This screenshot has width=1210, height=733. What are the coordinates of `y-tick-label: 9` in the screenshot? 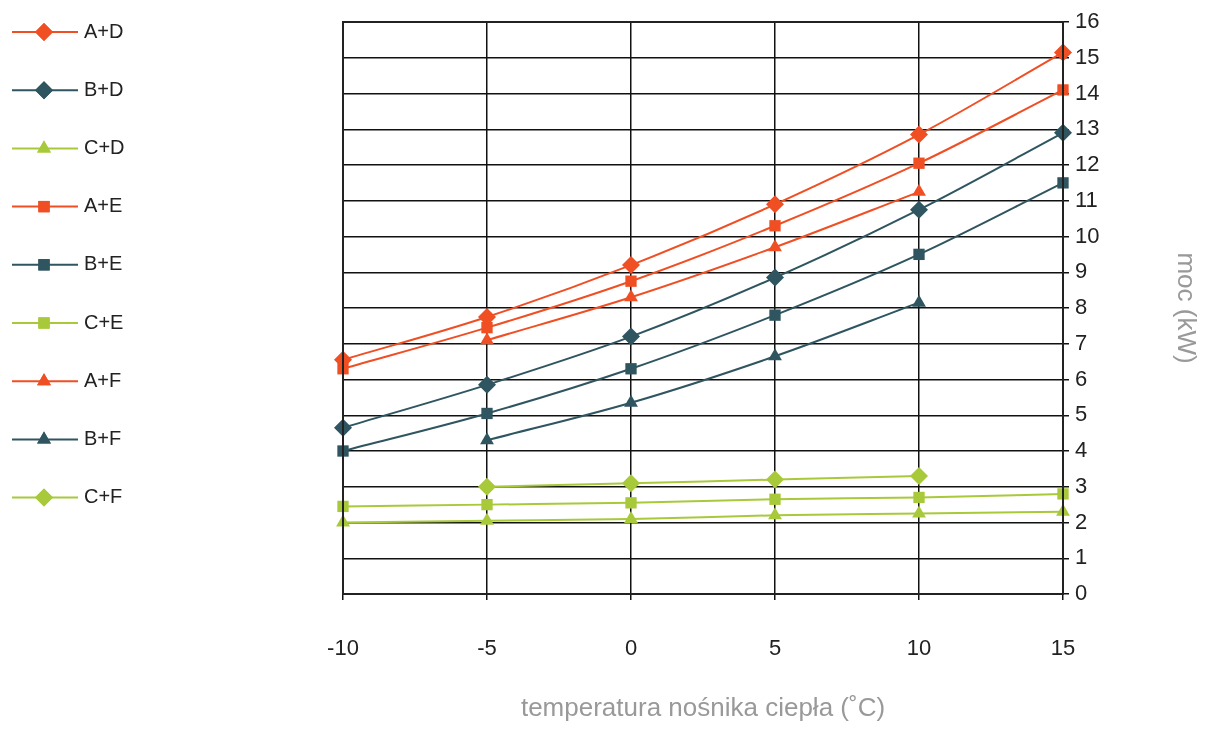 It's located at (1081, 271).